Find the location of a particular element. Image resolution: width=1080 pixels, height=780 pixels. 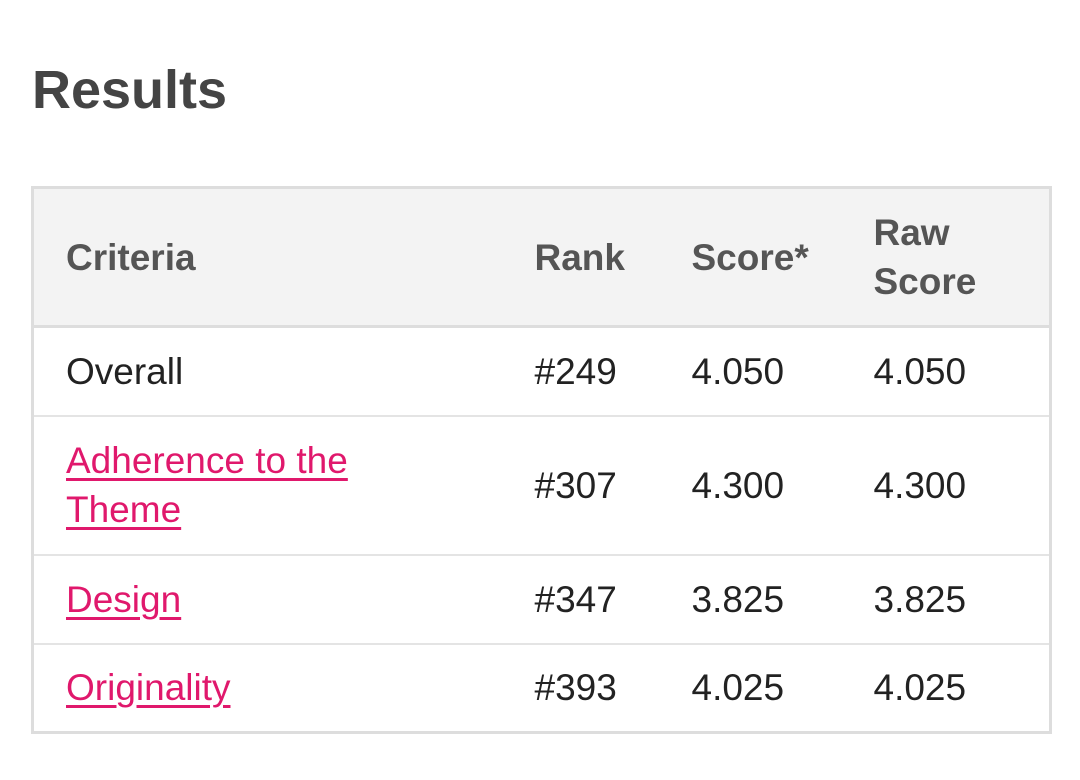

criteria-cell: Design is located at coordinates (268, 599).